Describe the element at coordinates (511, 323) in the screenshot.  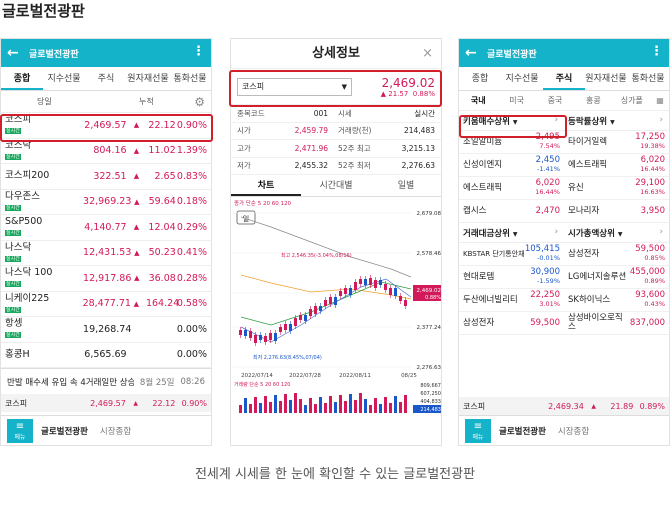
I see `stock-cell: 삼성전자 59,500` at that location.